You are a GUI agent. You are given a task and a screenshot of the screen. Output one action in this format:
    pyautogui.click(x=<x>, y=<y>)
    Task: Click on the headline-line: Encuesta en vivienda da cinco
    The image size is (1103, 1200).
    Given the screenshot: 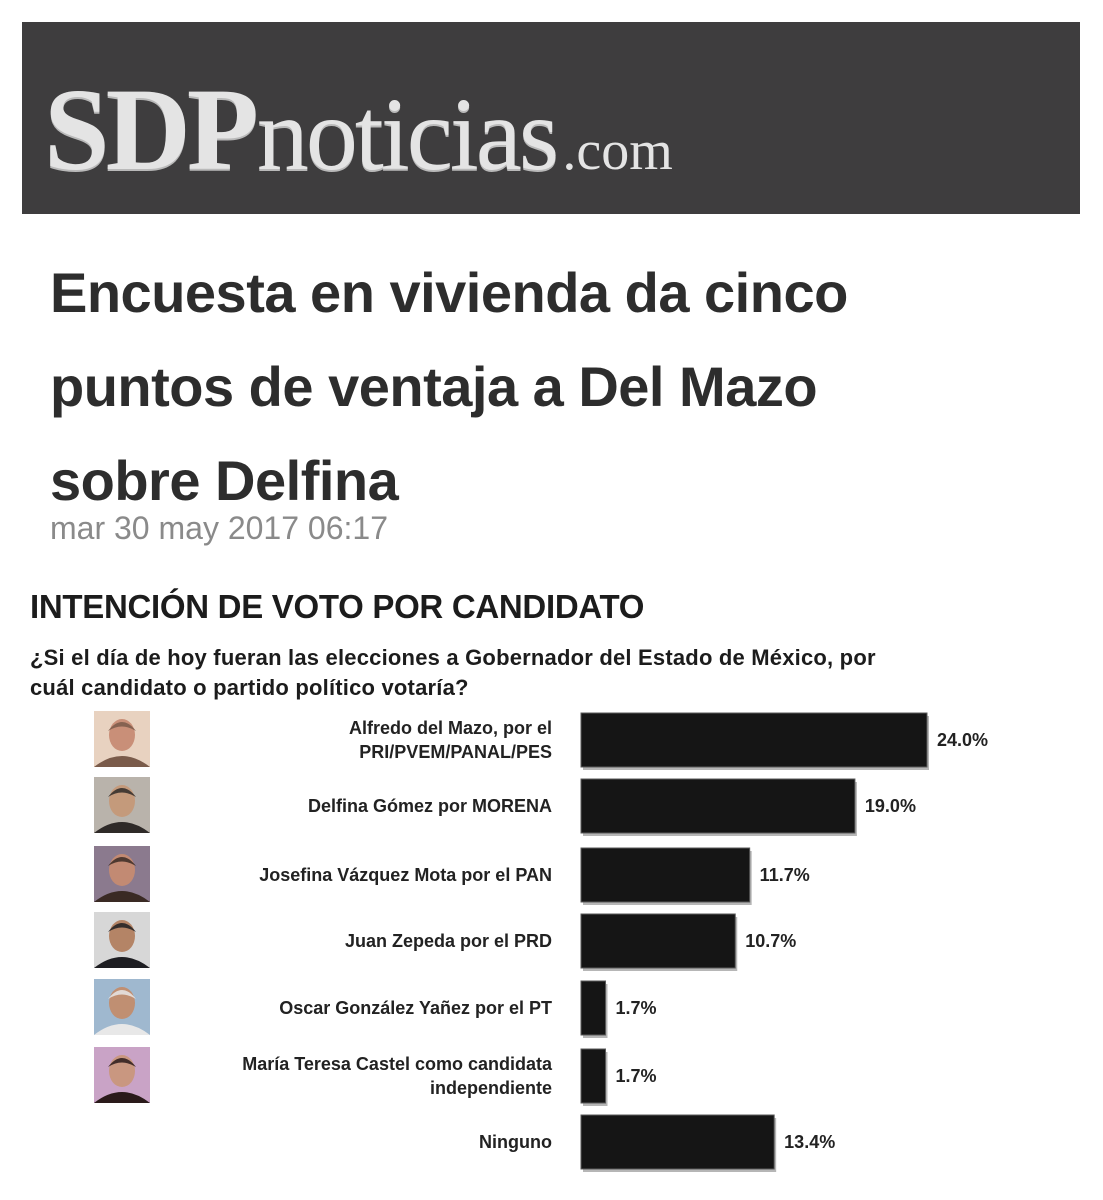 What is the action you would take?
    pyautogui.click(x=449, y=292)
    